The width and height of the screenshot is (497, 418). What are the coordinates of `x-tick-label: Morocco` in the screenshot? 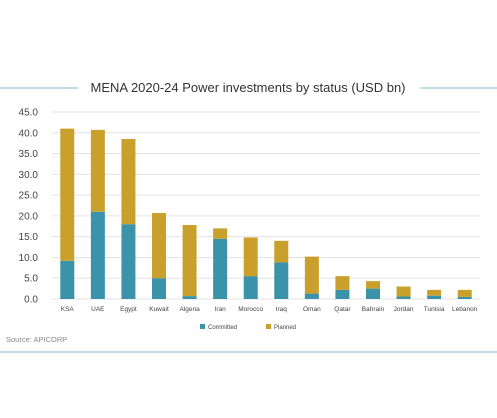 It's located at (250, 309).